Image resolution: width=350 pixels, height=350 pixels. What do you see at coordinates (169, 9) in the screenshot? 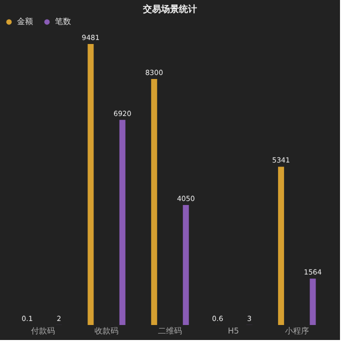
I see `chart-title: 交易场景统计` at bounding box center [169, 9].